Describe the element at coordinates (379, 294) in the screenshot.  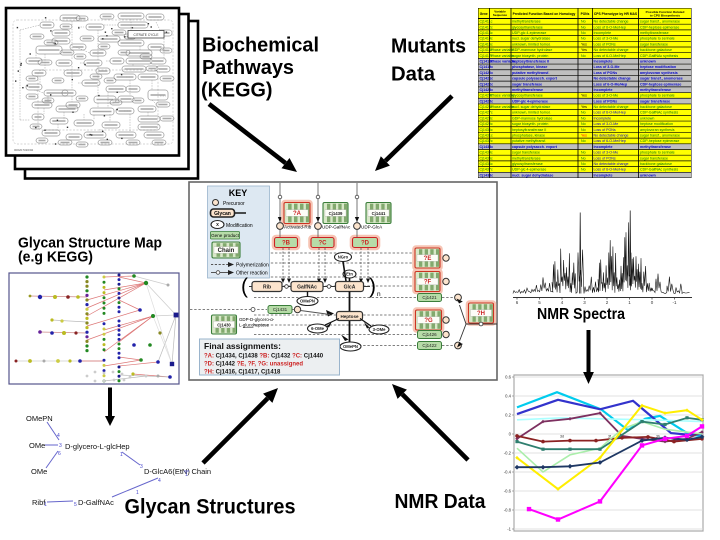
I see `svg-text: n` at that location.